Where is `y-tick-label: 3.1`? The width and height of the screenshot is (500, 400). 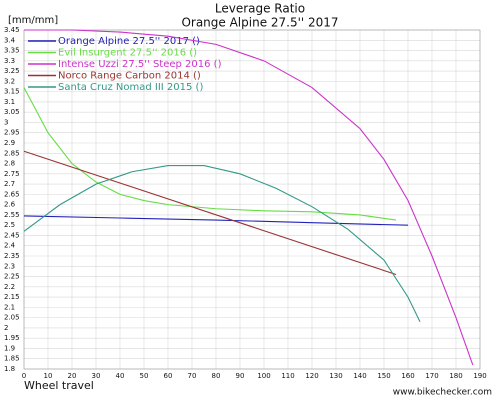 y-tick-label: 3.1 is located at coordinates (9, 102).